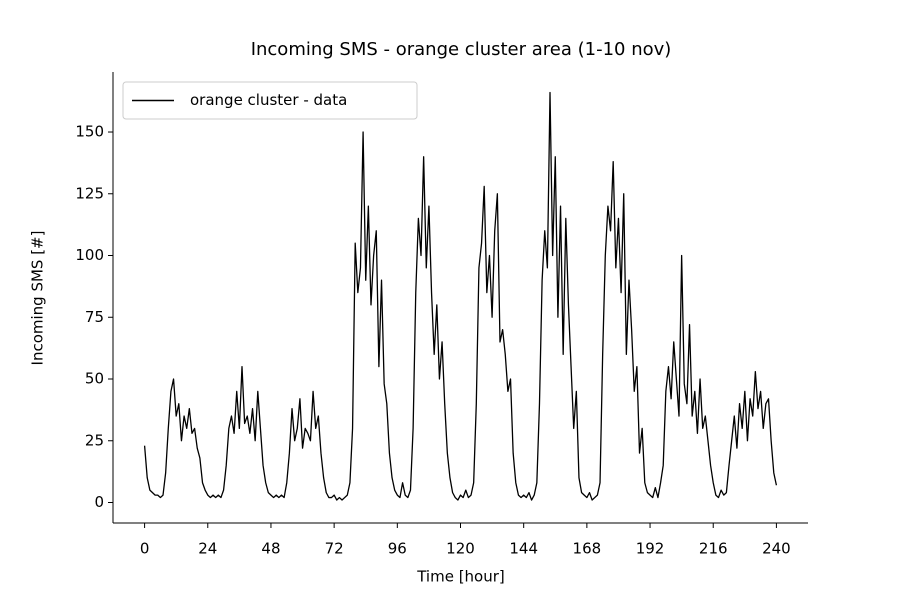  I want to click on y-tick-label: 50, so click(94, 379).